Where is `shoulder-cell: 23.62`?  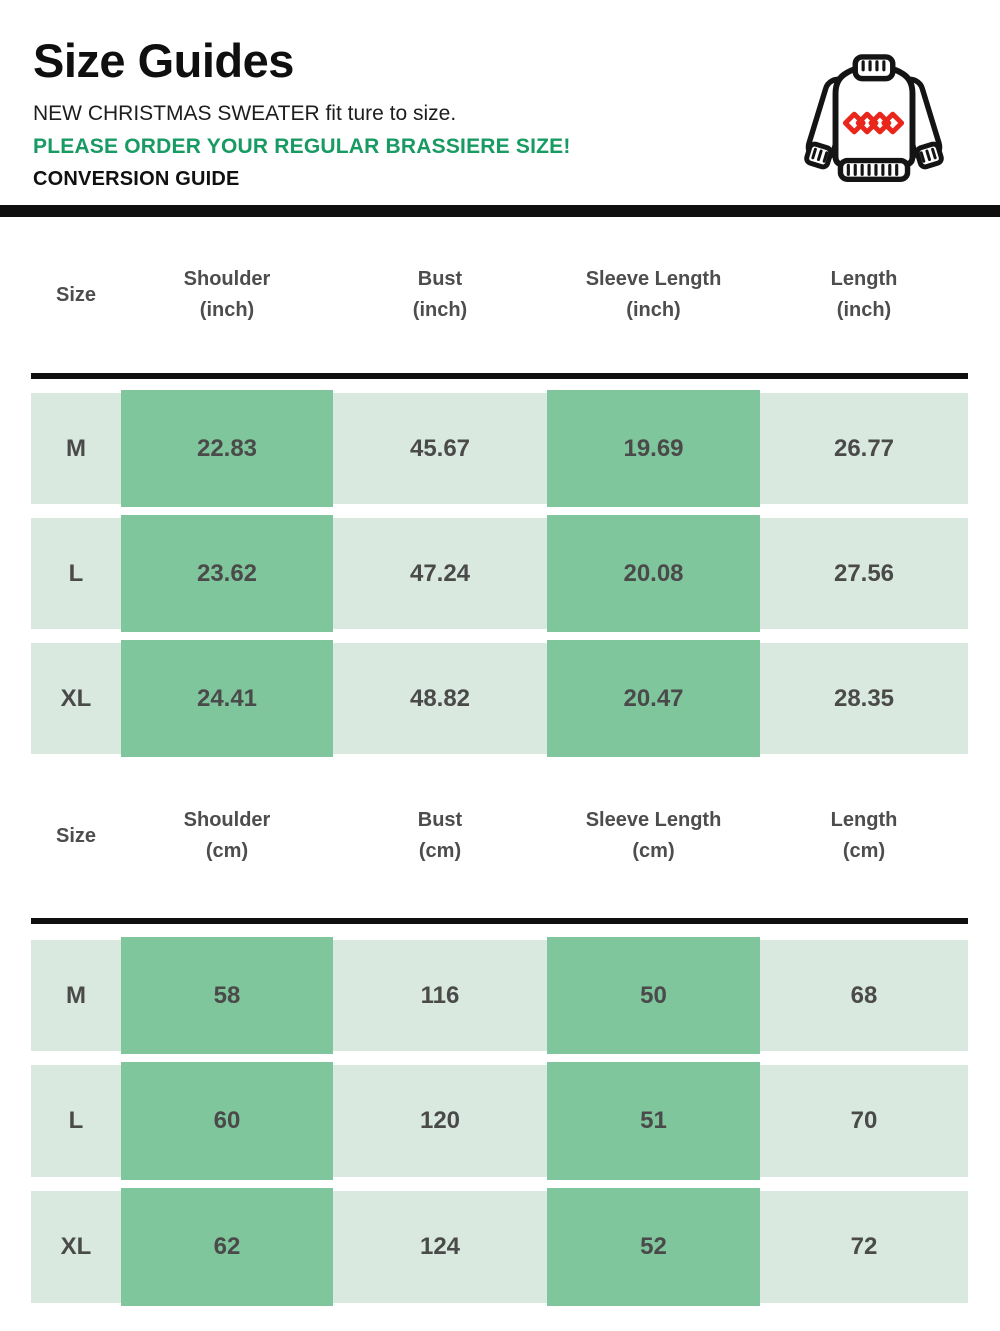 shoulder-cell: 23.62 is located at coordinates (227, 573).